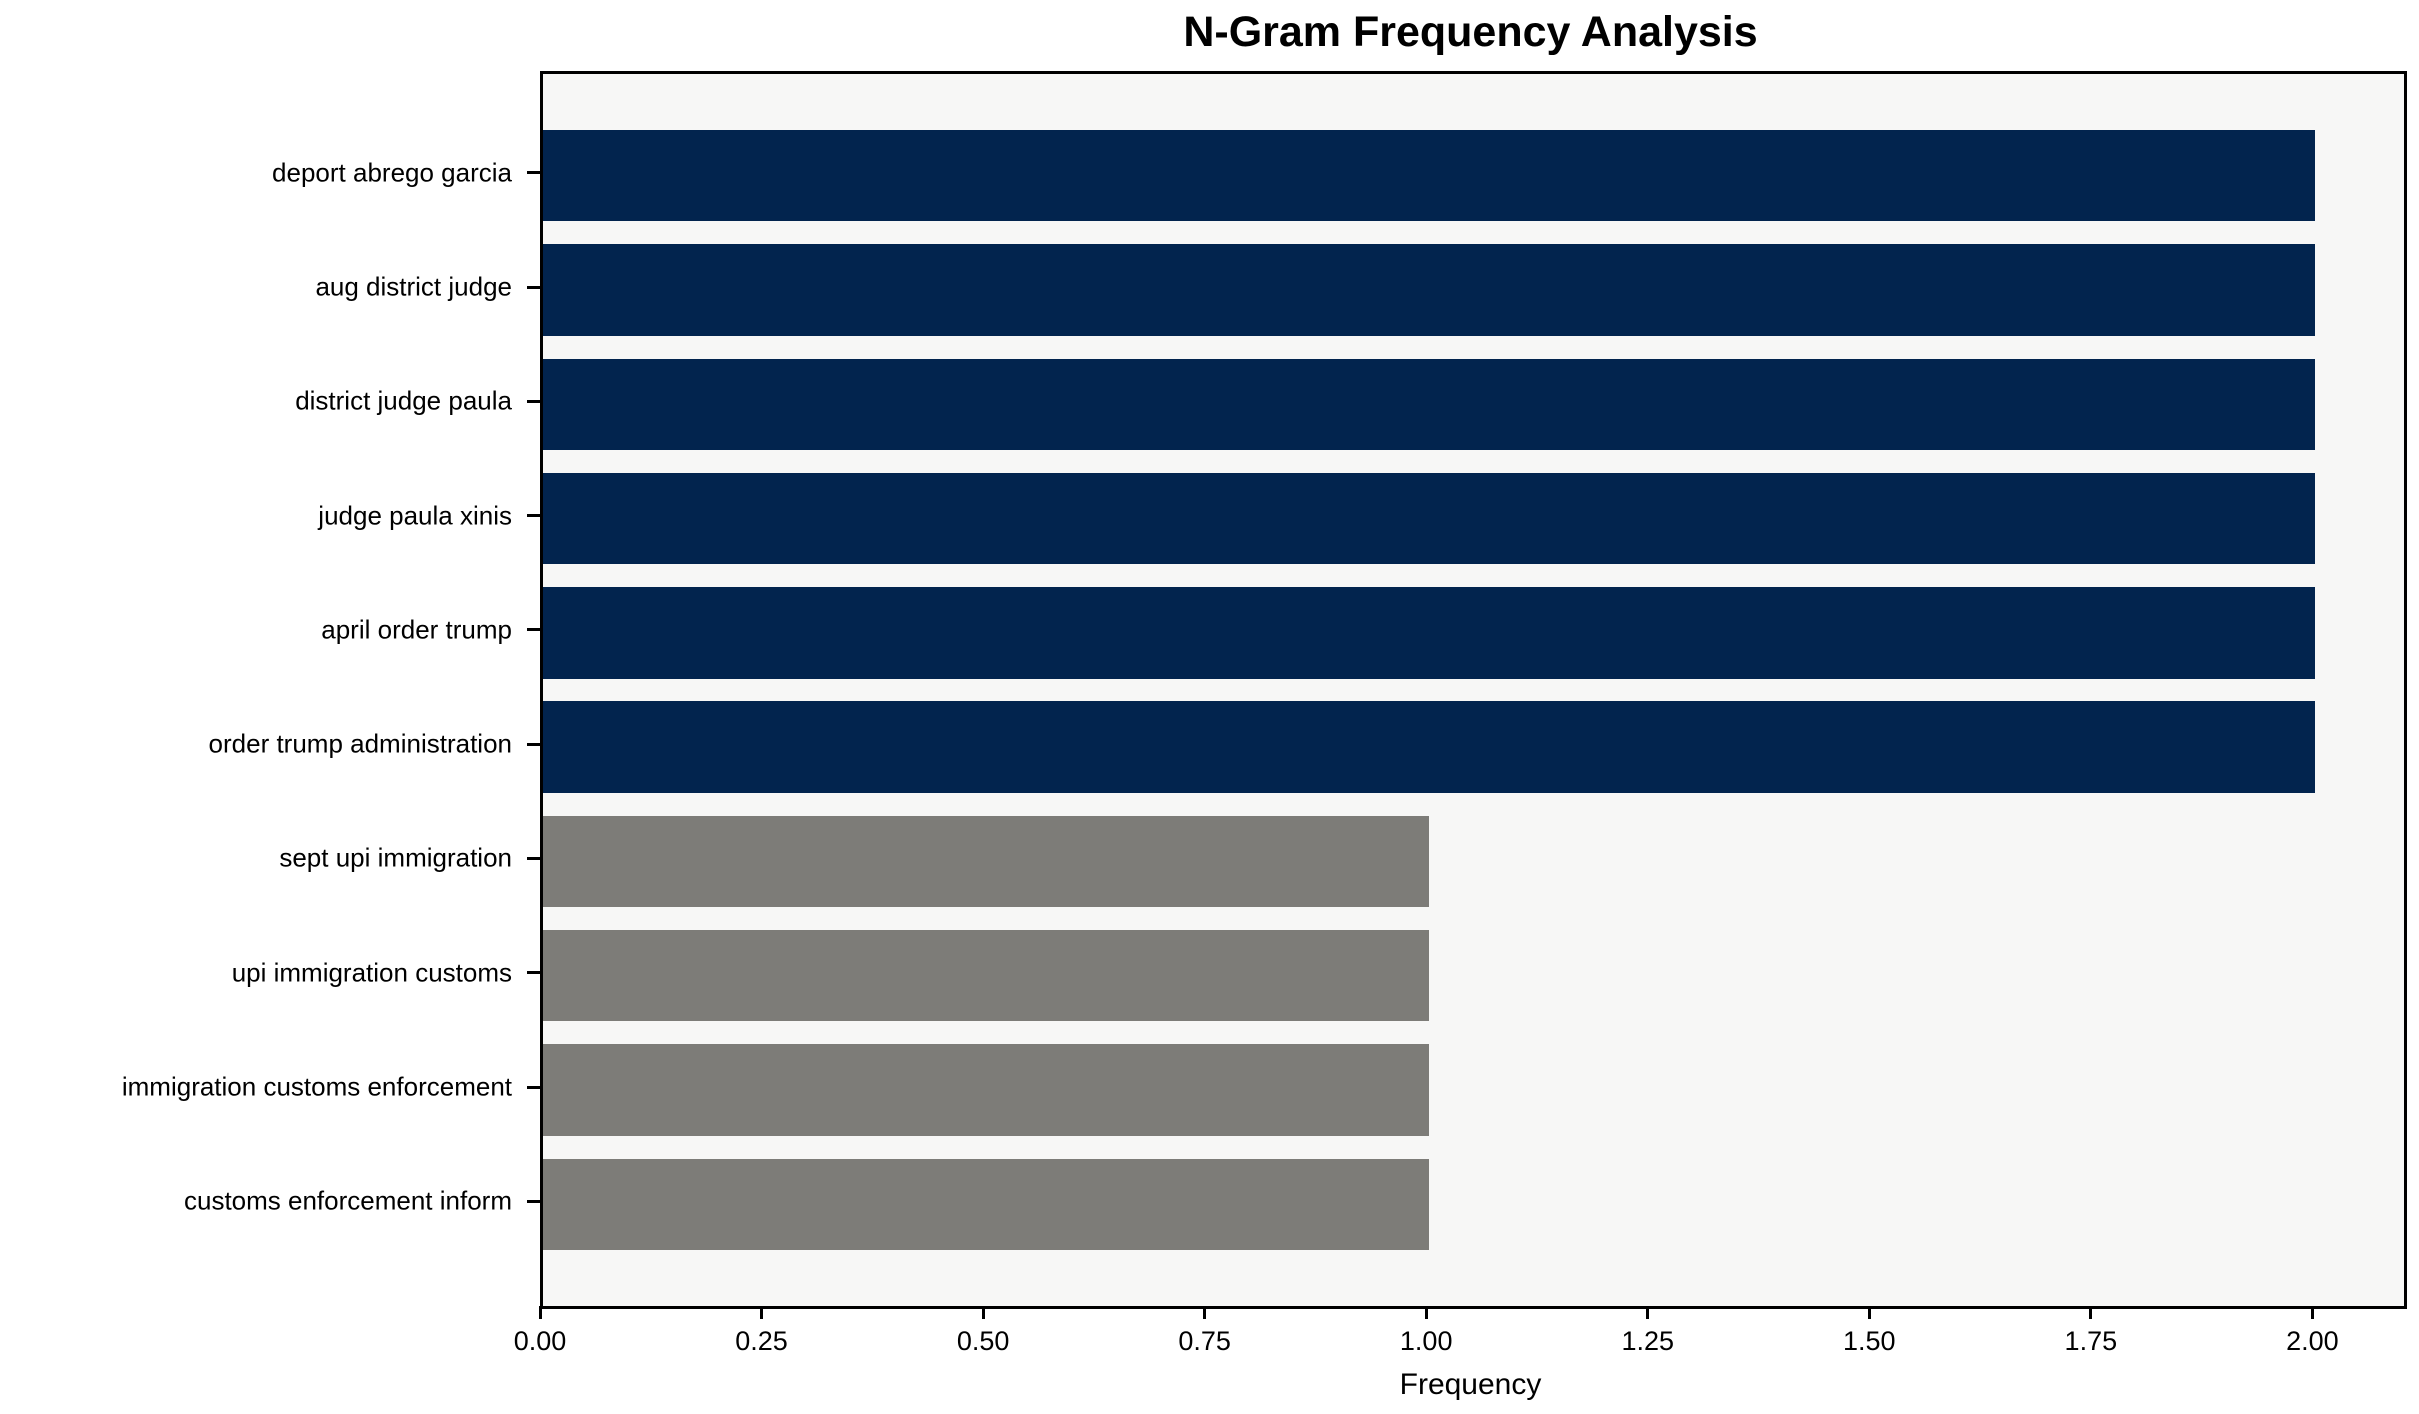 The width and height of the screenshot is (2419, 1414). I want to click on y-tick-label: immigration customs enforcement, so click(316, 1086).